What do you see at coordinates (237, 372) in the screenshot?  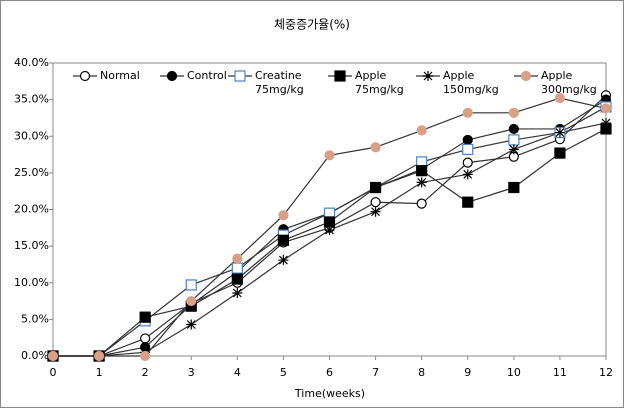 I see `x-tick-label: 4` at bounding box center [237, 372].